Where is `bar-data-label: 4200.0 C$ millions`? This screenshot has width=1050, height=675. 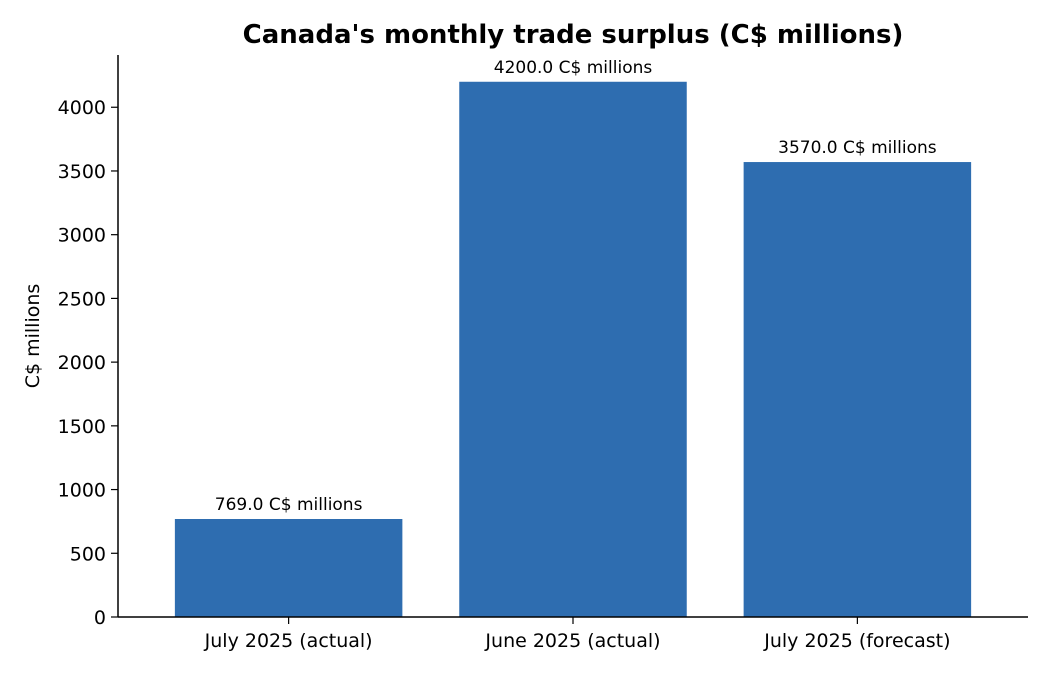 bar-data-label: 4200.0 C$ millions is located at coordinates (573, 68).